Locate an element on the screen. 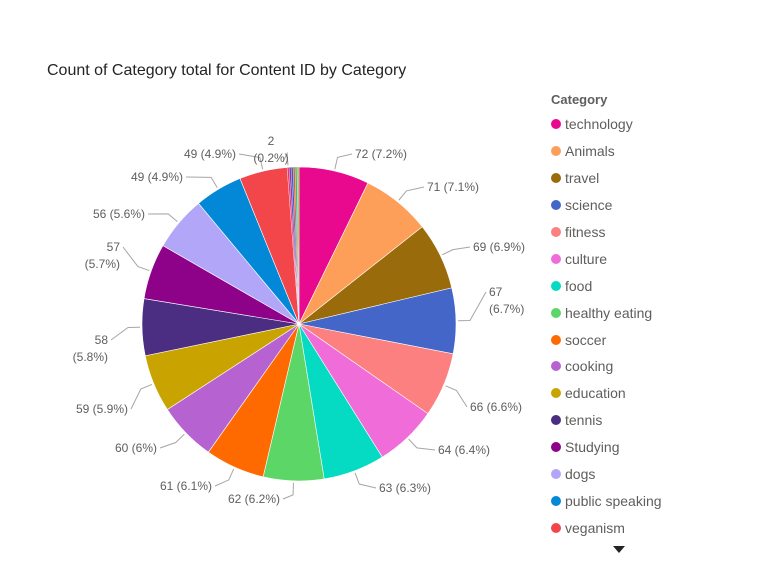 The width and height of the screenshot is (759, 587). legend-item-technology: technology is located at coordinates (651, 124).